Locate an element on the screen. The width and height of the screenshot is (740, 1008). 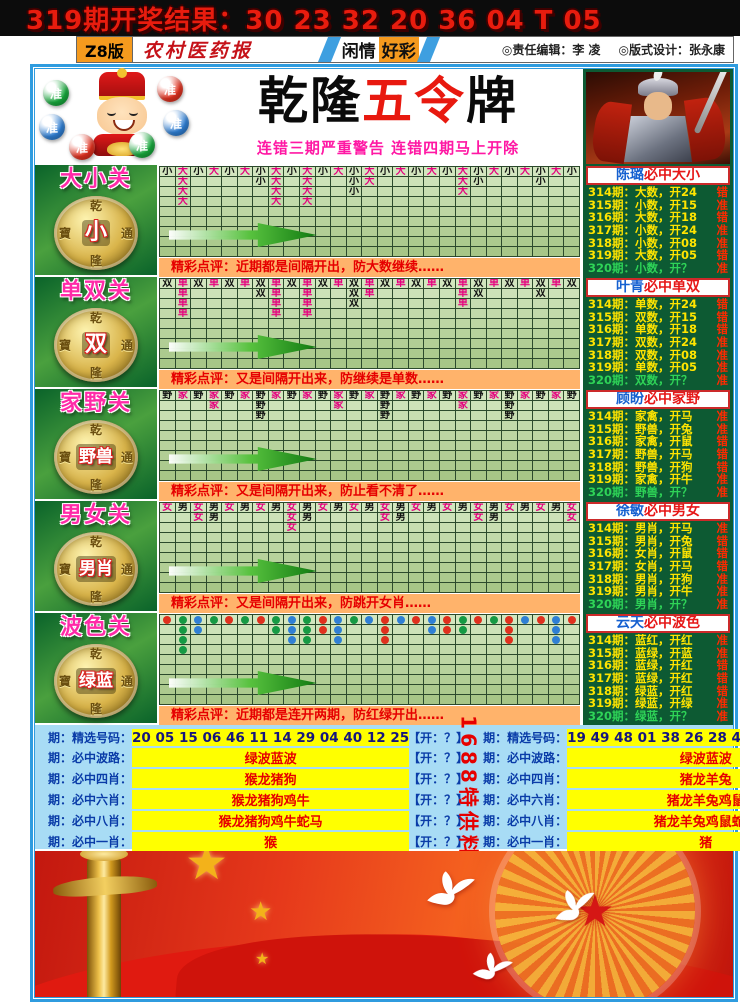
record-verdict: 错 is located at coordinates (722, 192).